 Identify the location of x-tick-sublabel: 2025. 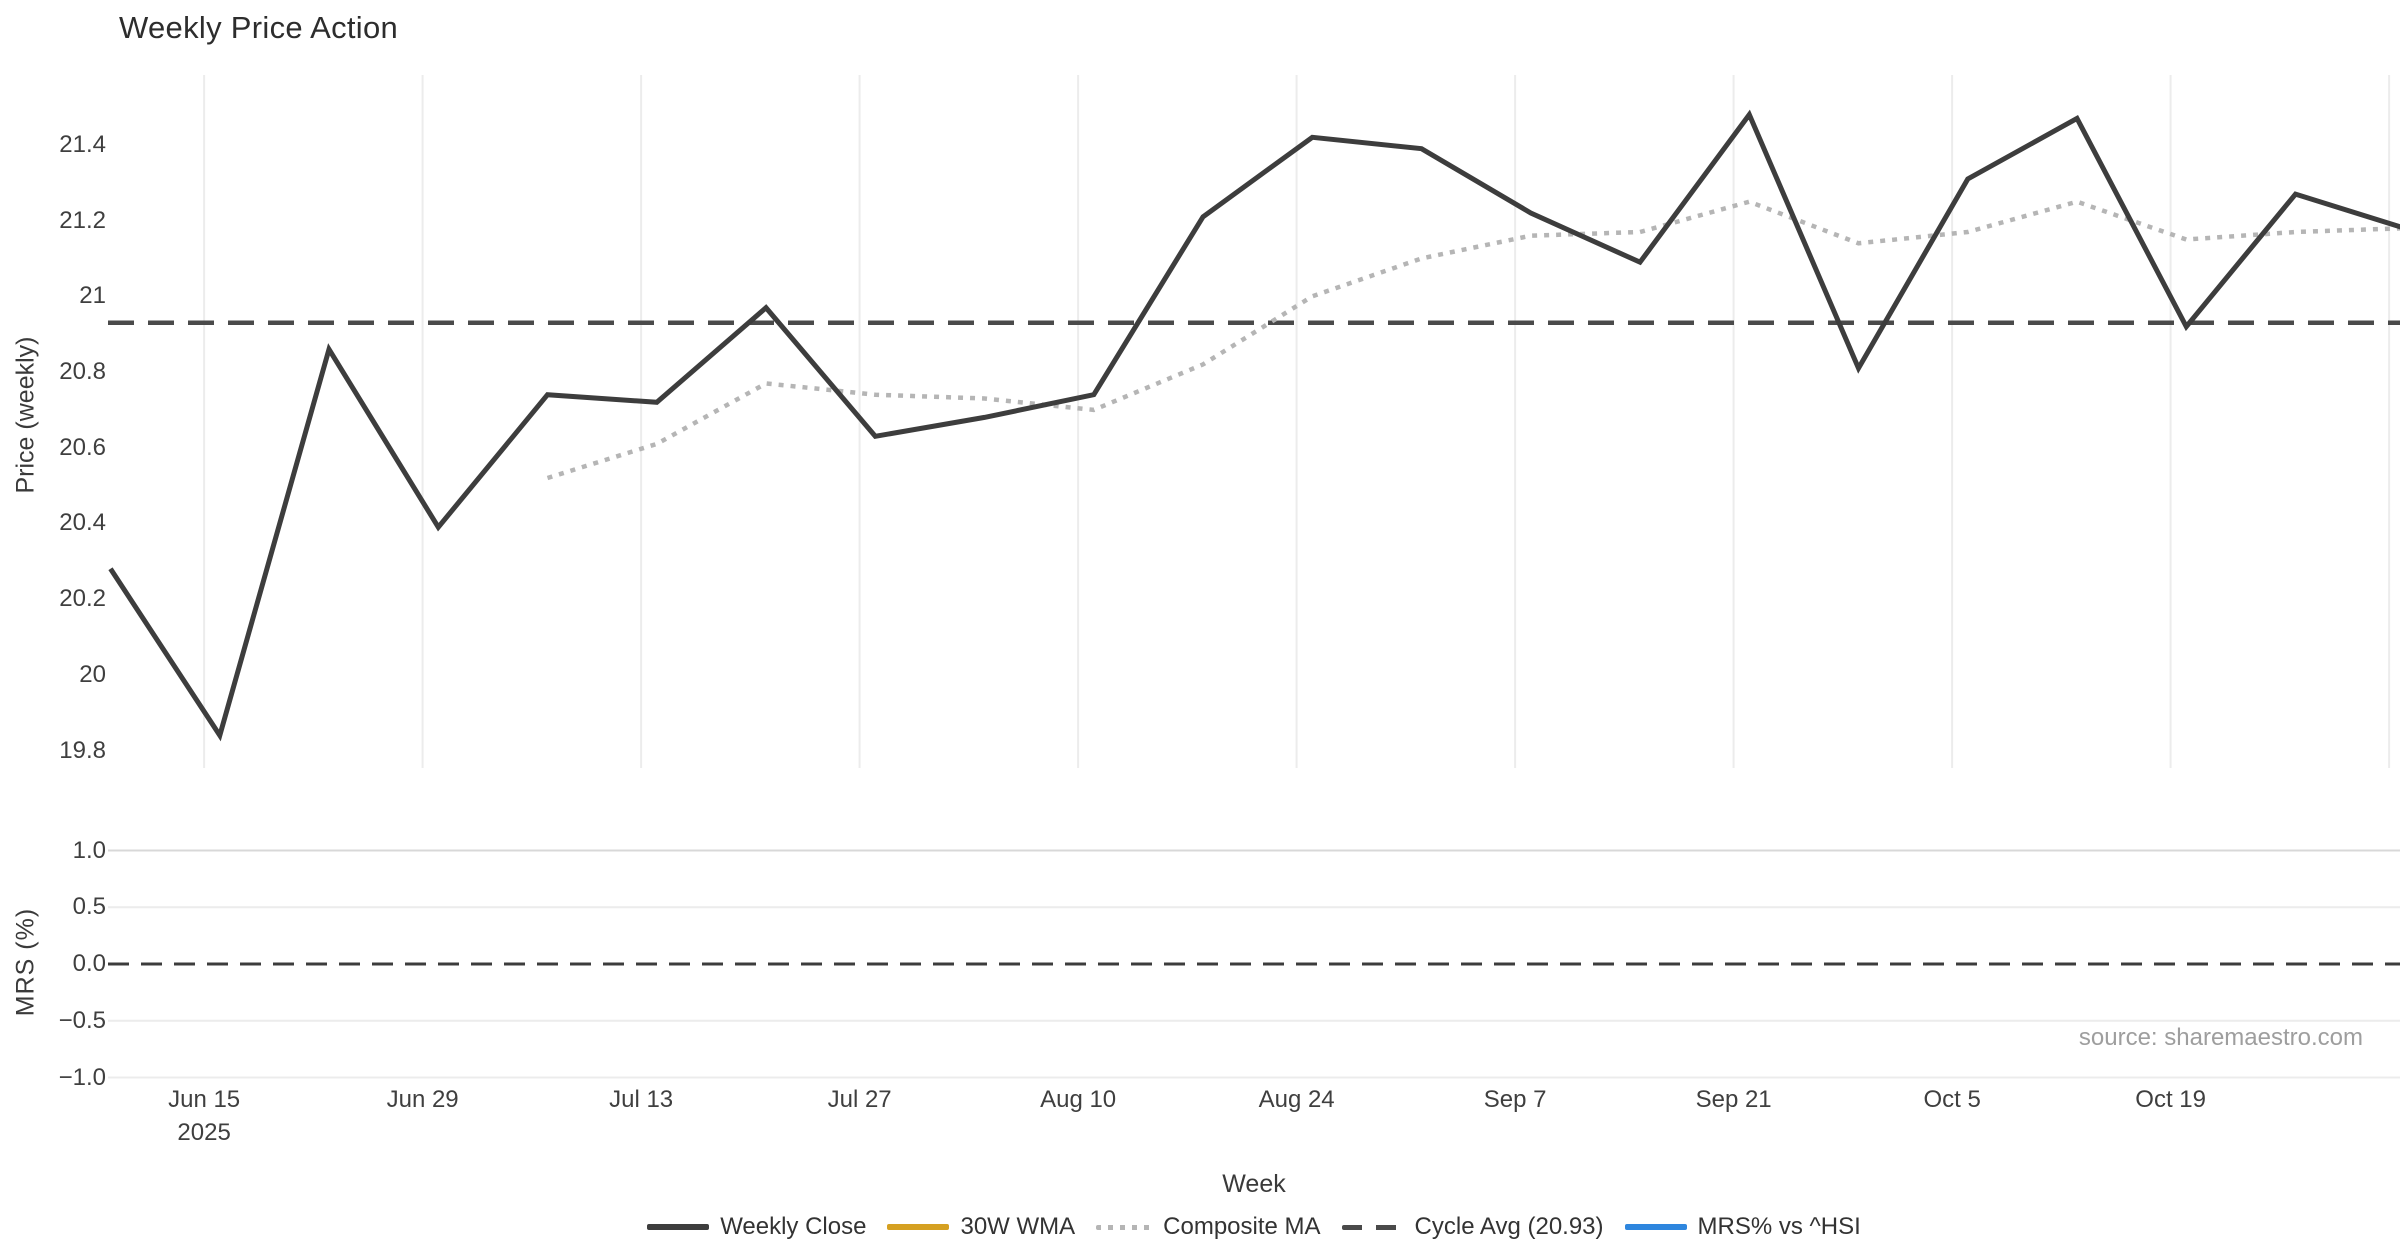
(204, 1132).